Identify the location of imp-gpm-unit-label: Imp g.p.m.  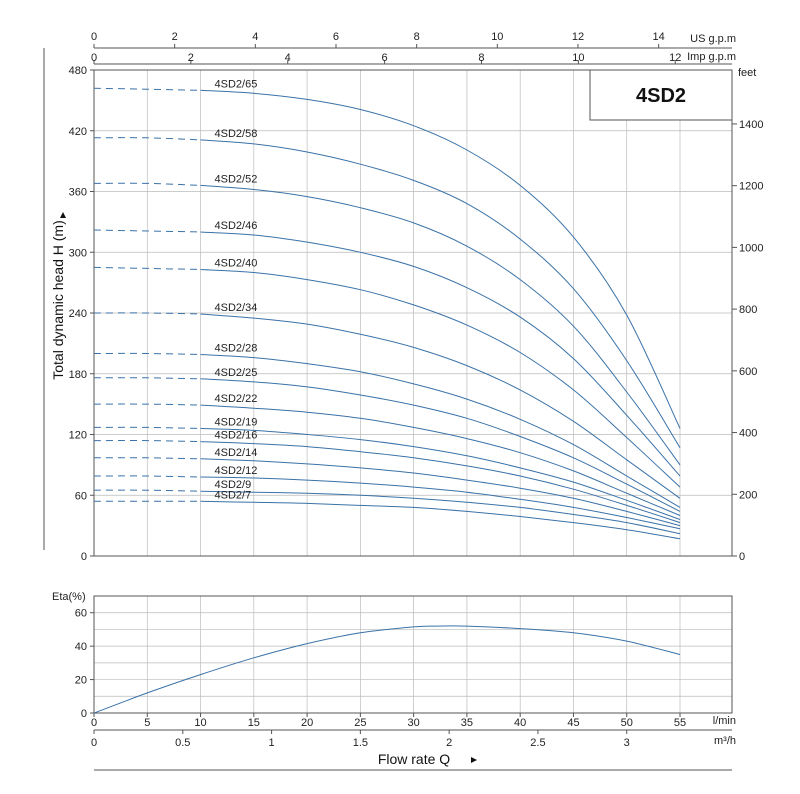
(711, 57).